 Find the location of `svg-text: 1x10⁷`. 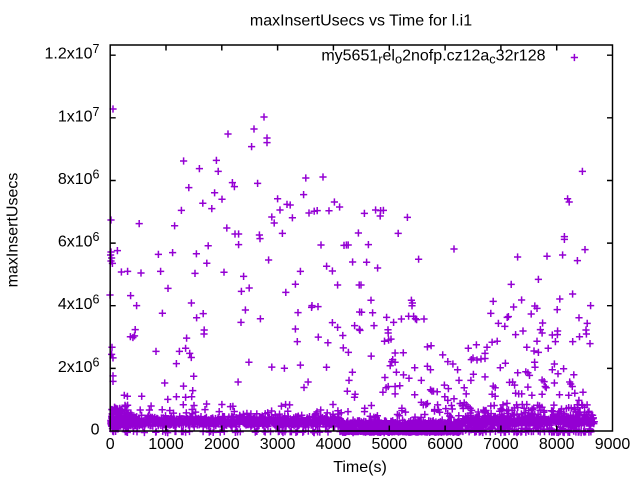

svg-text: 1x10⁷ is located at coordinates (79, 115).